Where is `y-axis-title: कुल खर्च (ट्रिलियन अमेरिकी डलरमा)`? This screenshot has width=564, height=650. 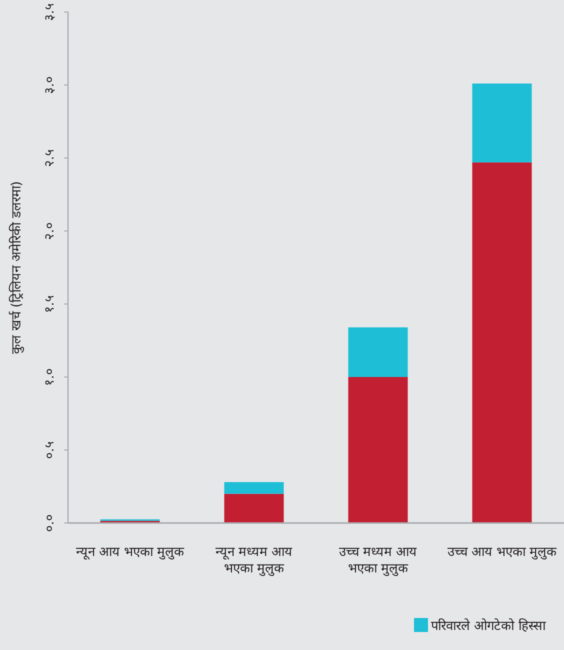
y-axis-title: कुल खर्च (ट्रिलियन अमेरिकी डलरमा) is located at coordinates (16, 267).